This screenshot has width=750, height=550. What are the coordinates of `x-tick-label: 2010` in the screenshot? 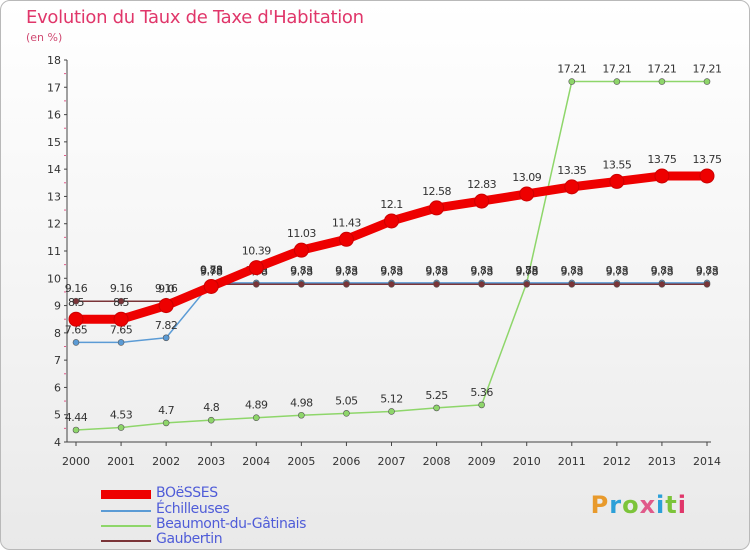 It's located at (527, 461).